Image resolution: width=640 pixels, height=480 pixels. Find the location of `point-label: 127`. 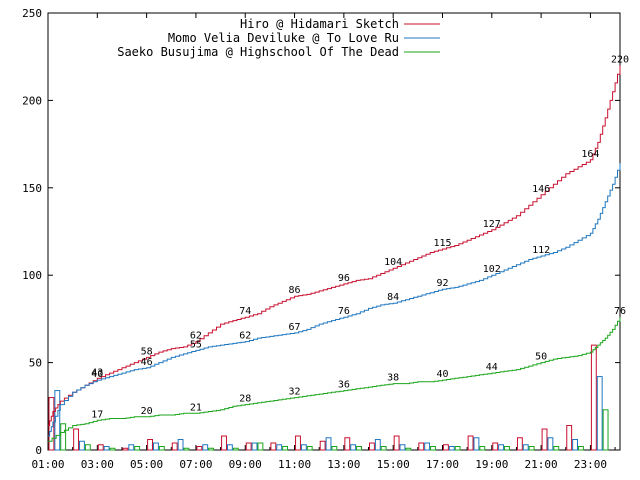

point-label: 127 is located at coordinates (492, 224).